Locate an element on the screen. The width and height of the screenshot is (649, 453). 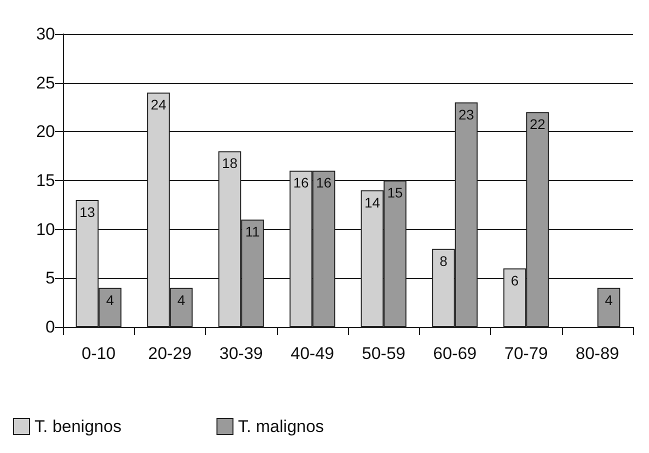
x-tick-label: 20-29 is located at coordinates (170, 353).